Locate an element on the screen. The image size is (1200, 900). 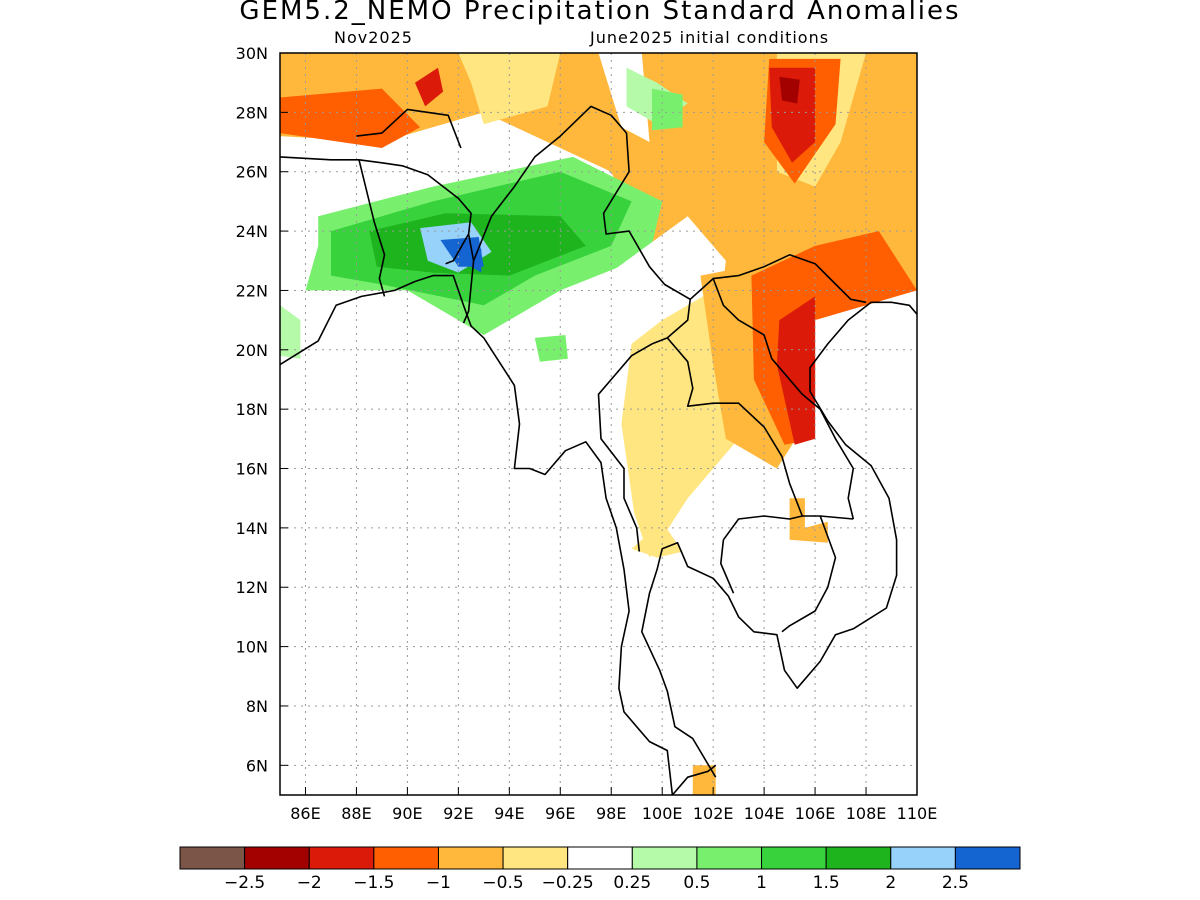
colorbar-label: −2.5 is located at coordinates (244, 883).